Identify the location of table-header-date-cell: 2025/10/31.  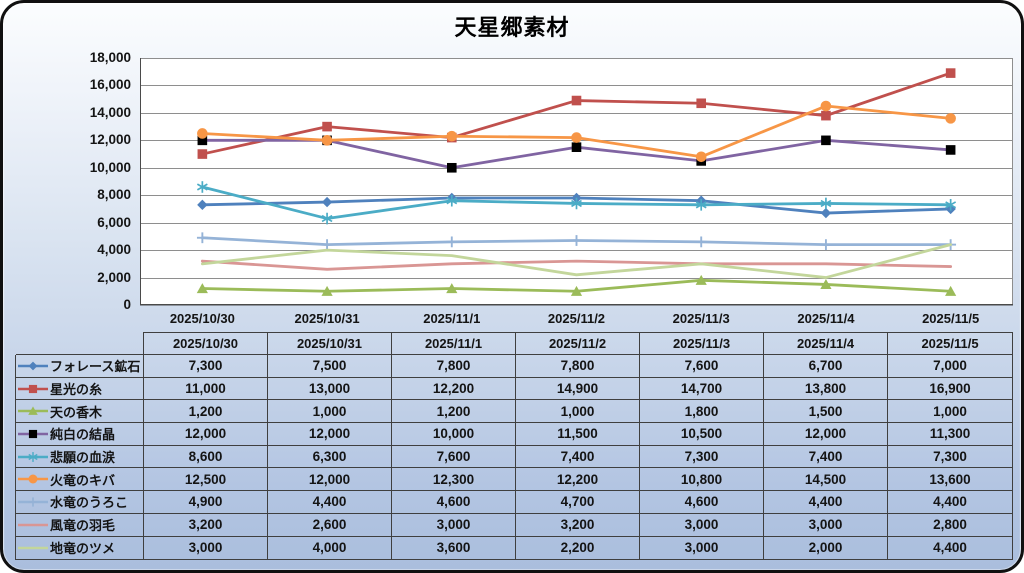
(330, 343).